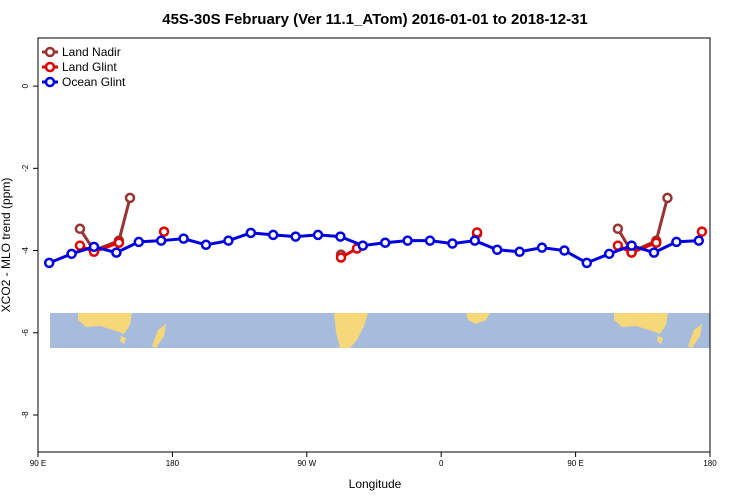 The height and width of the screenshot is (500, 750). Describe the element at coordinates (306, 463) in the screenshot. I see `x-tick-label: 90 W` at that location.